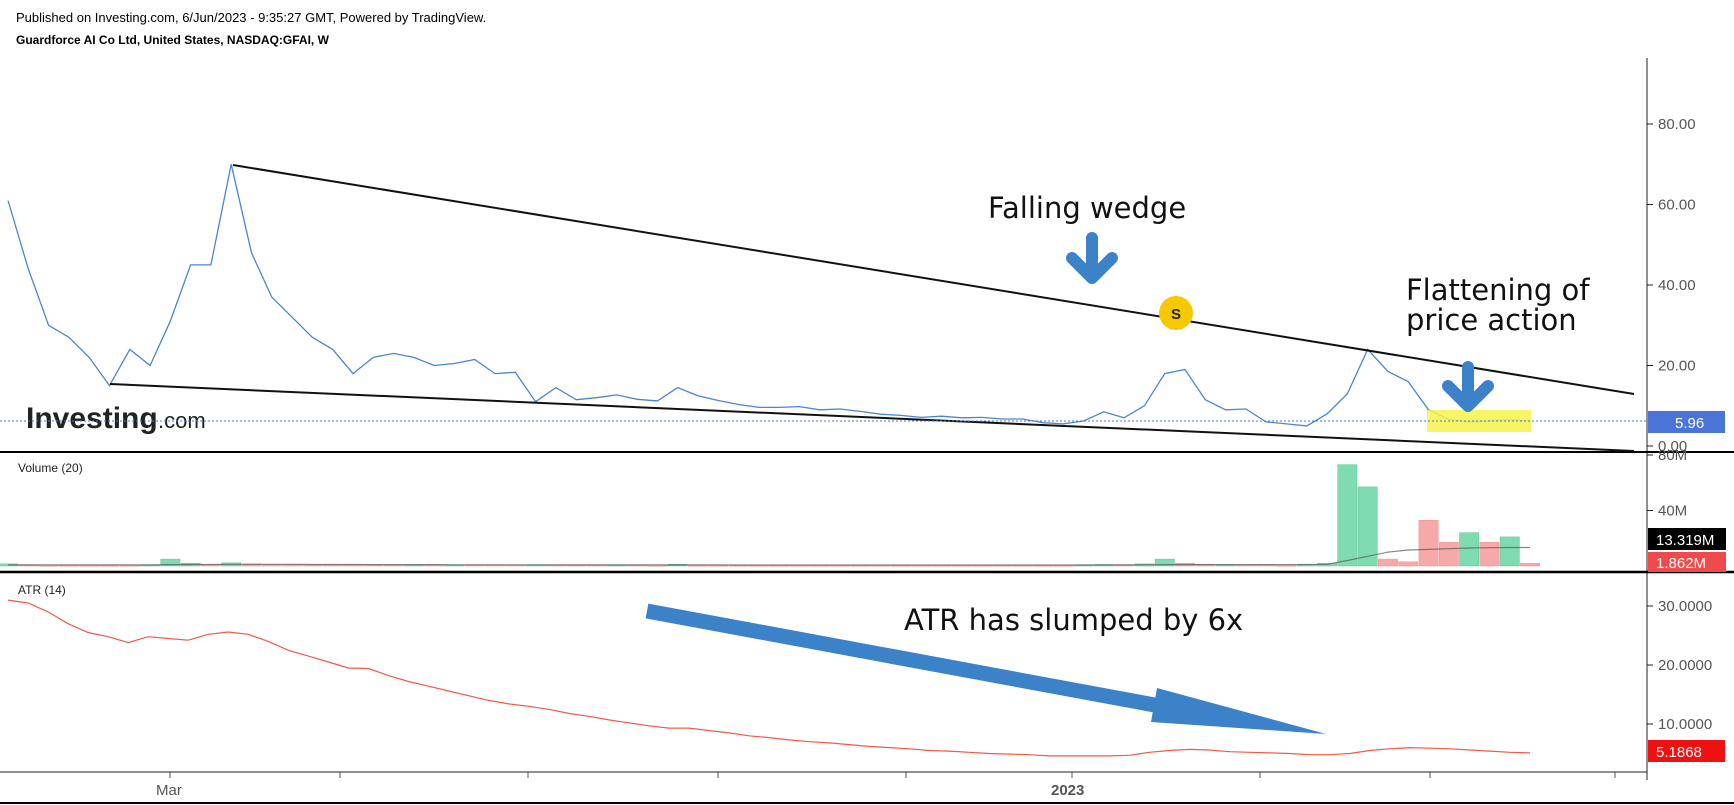 The image size is (1734, 805). Describe the element at coordinates (1677, 285) in the screenshot. I see `price-tick-label: 40.00` at that location.